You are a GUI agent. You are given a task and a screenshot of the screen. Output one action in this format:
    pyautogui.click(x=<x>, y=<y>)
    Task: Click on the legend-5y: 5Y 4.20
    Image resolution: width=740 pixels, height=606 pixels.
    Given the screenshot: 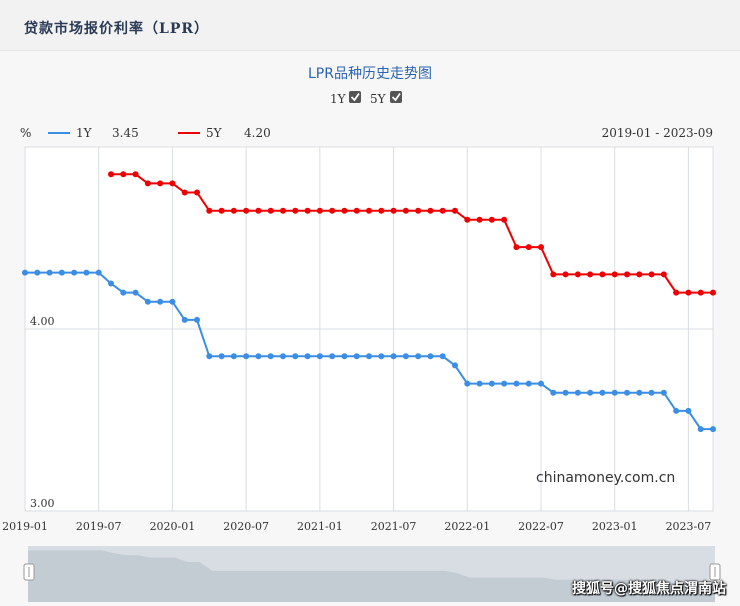 What is the action you would take?
    pyautogui.click(x=224, y=133)
    